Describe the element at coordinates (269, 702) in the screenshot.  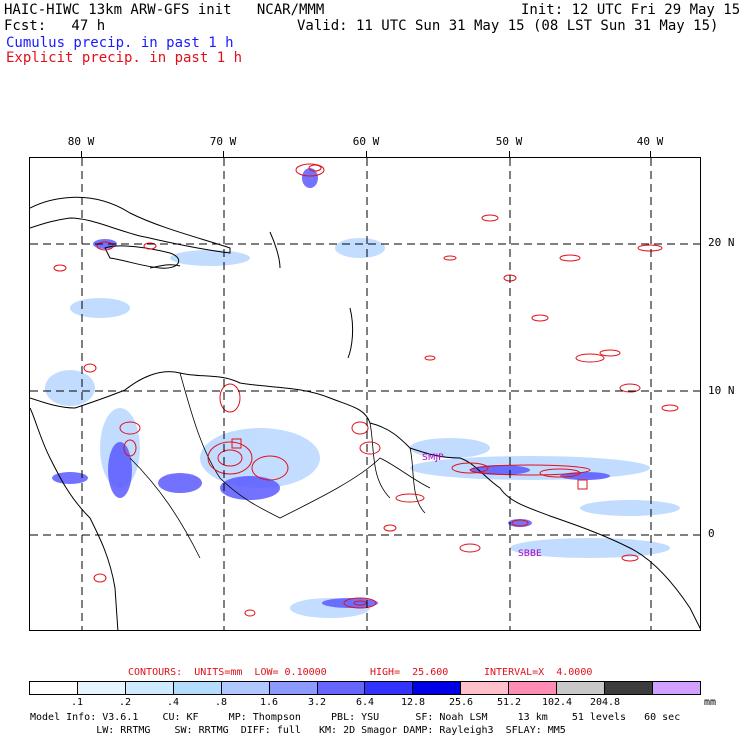
I see `scale-label: 1.6` at that location.